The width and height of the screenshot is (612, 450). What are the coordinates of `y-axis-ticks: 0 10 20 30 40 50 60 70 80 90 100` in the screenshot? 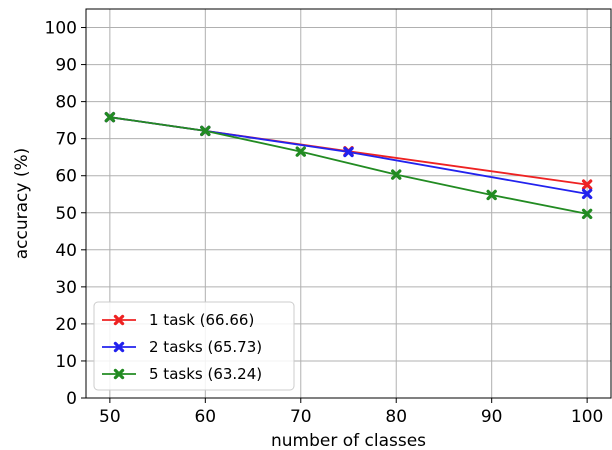 It's located at (65, 214).